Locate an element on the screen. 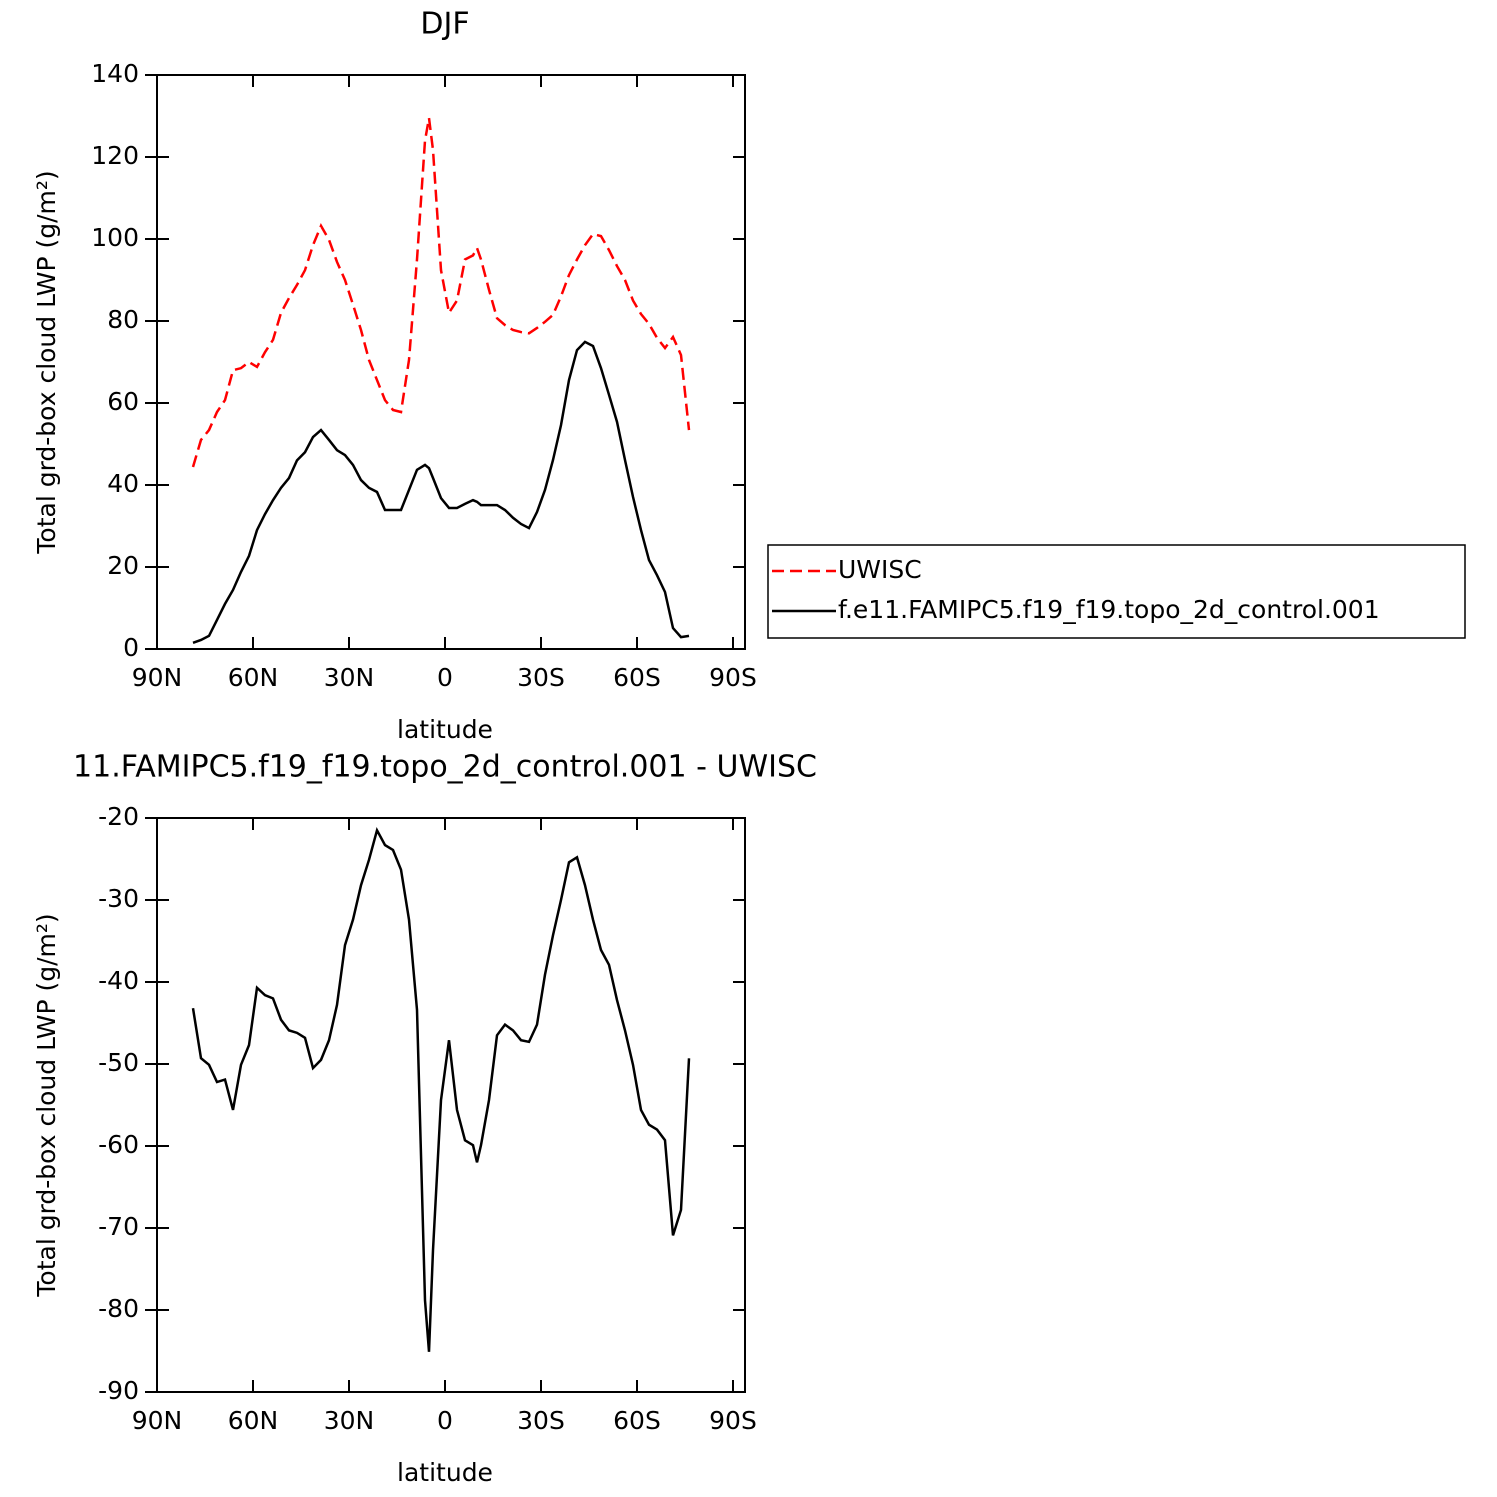  y-tick-label: 20 is located at coordinates (123, 565).